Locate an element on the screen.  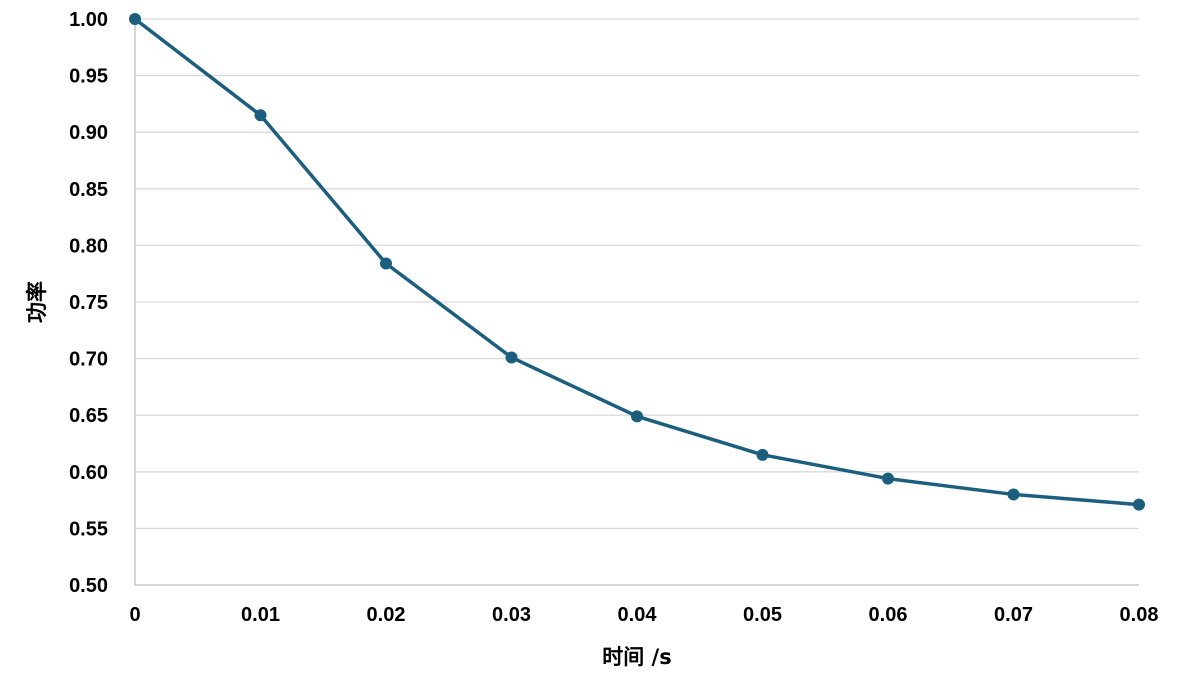
y-tick-label: 0.65 is located at coordinates (88, 416).